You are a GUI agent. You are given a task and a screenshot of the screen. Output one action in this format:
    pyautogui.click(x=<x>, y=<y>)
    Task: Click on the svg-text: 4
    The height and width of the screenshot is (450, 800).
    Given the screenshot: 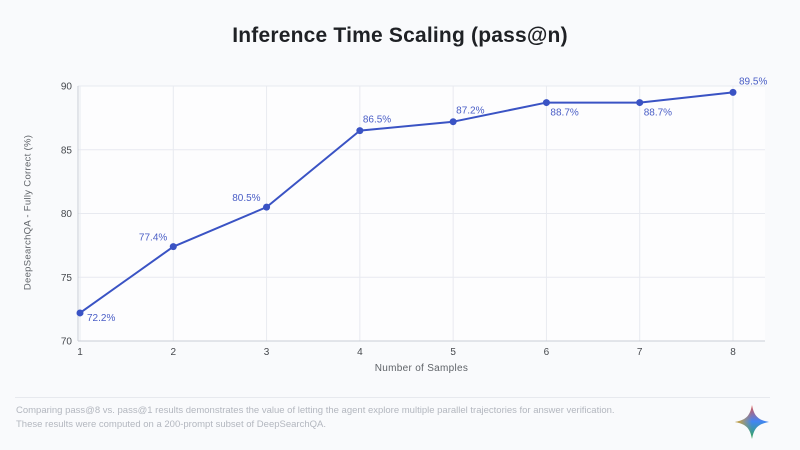 What is the action you would take?
    pyautogui.click(x=360, y=352)
    